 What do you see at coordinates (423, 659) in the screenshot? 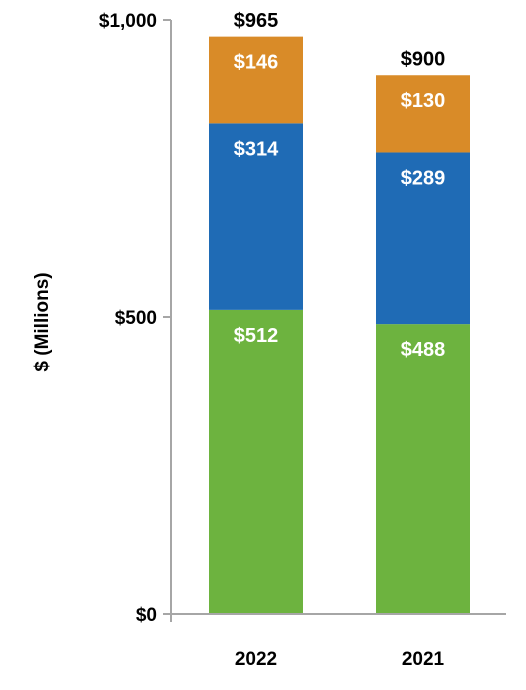
I see `x-tick-label: 2021` at bounding box center [423, 659].